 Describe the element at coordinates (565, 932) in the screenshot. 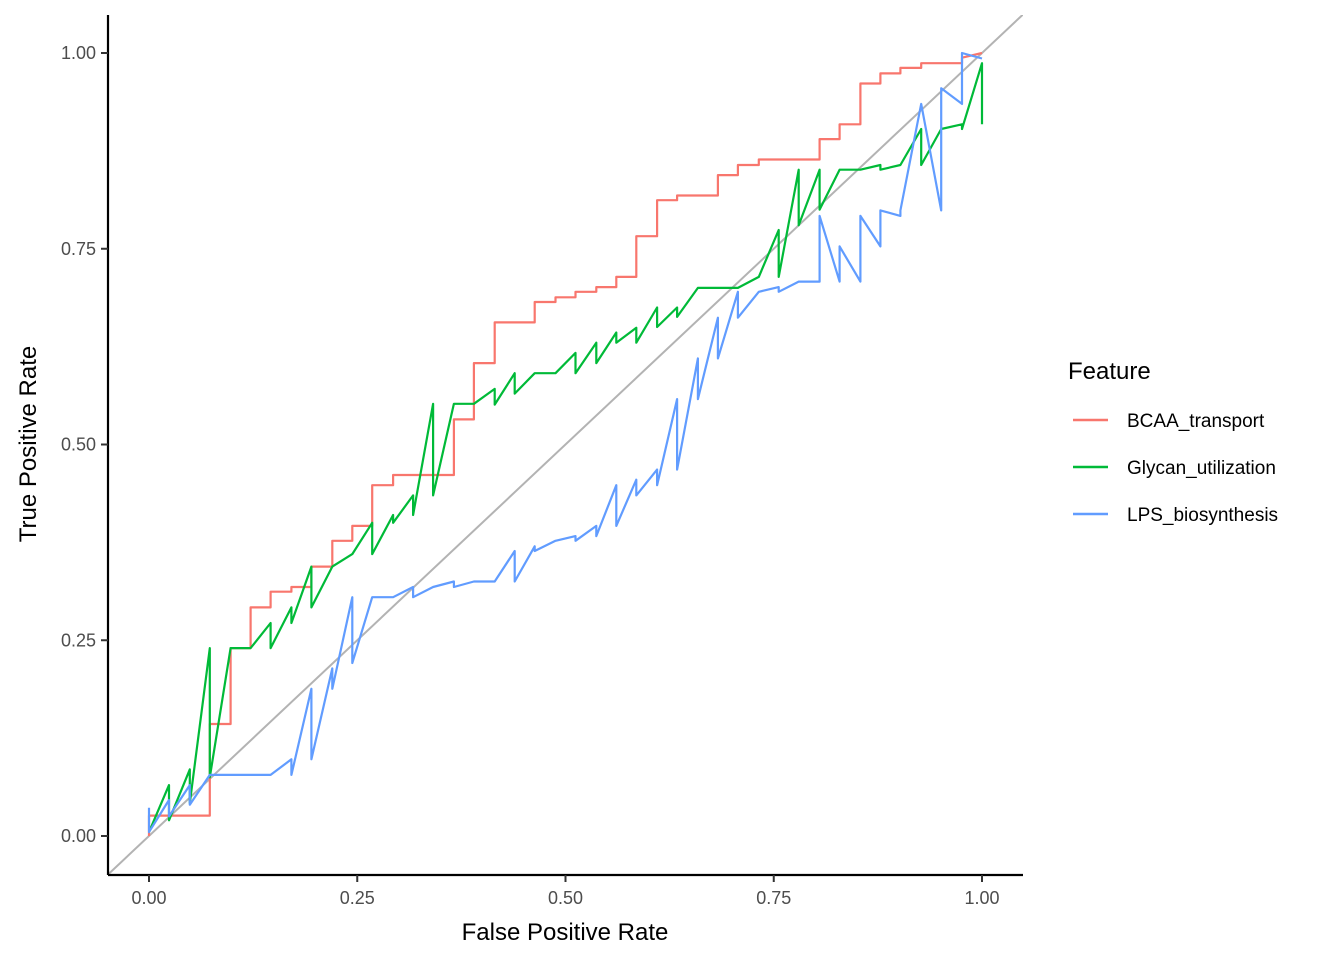

I see `x-axis-title: False Positive Rate` at that location.